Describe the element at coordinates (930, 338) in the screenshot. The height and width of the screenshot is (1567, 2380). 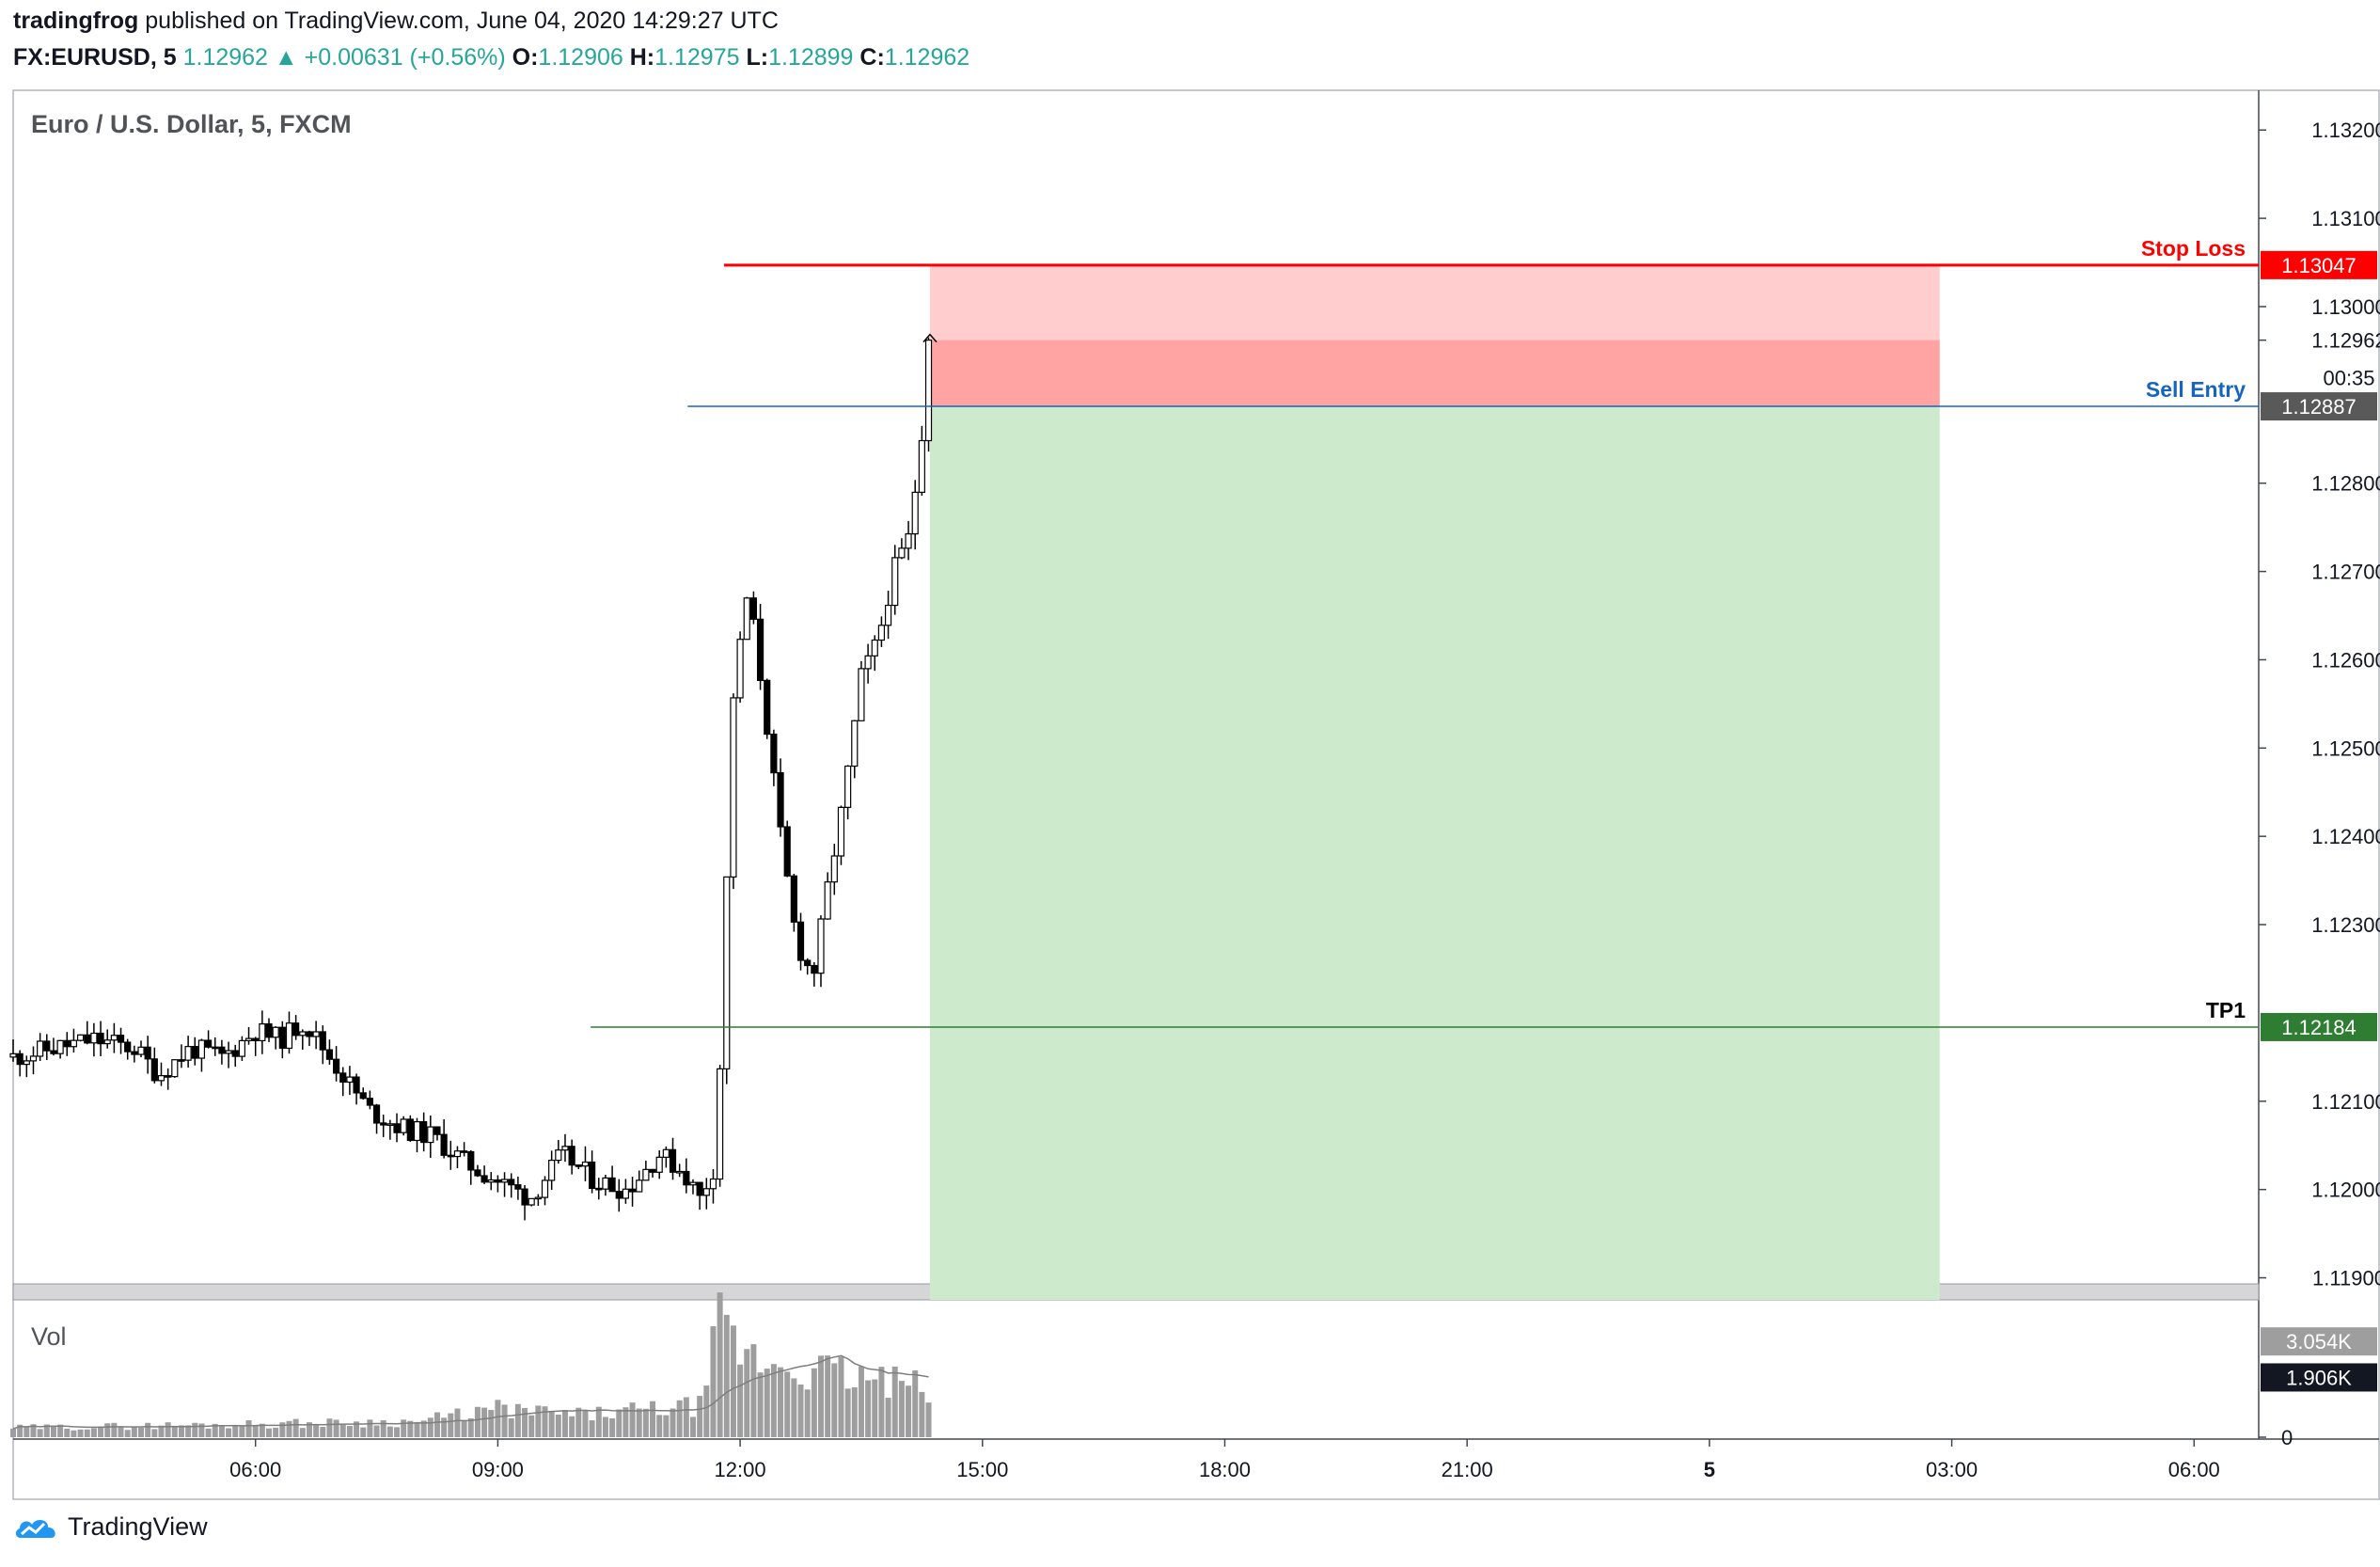
I see `last-price-arrow-icon` at that location.